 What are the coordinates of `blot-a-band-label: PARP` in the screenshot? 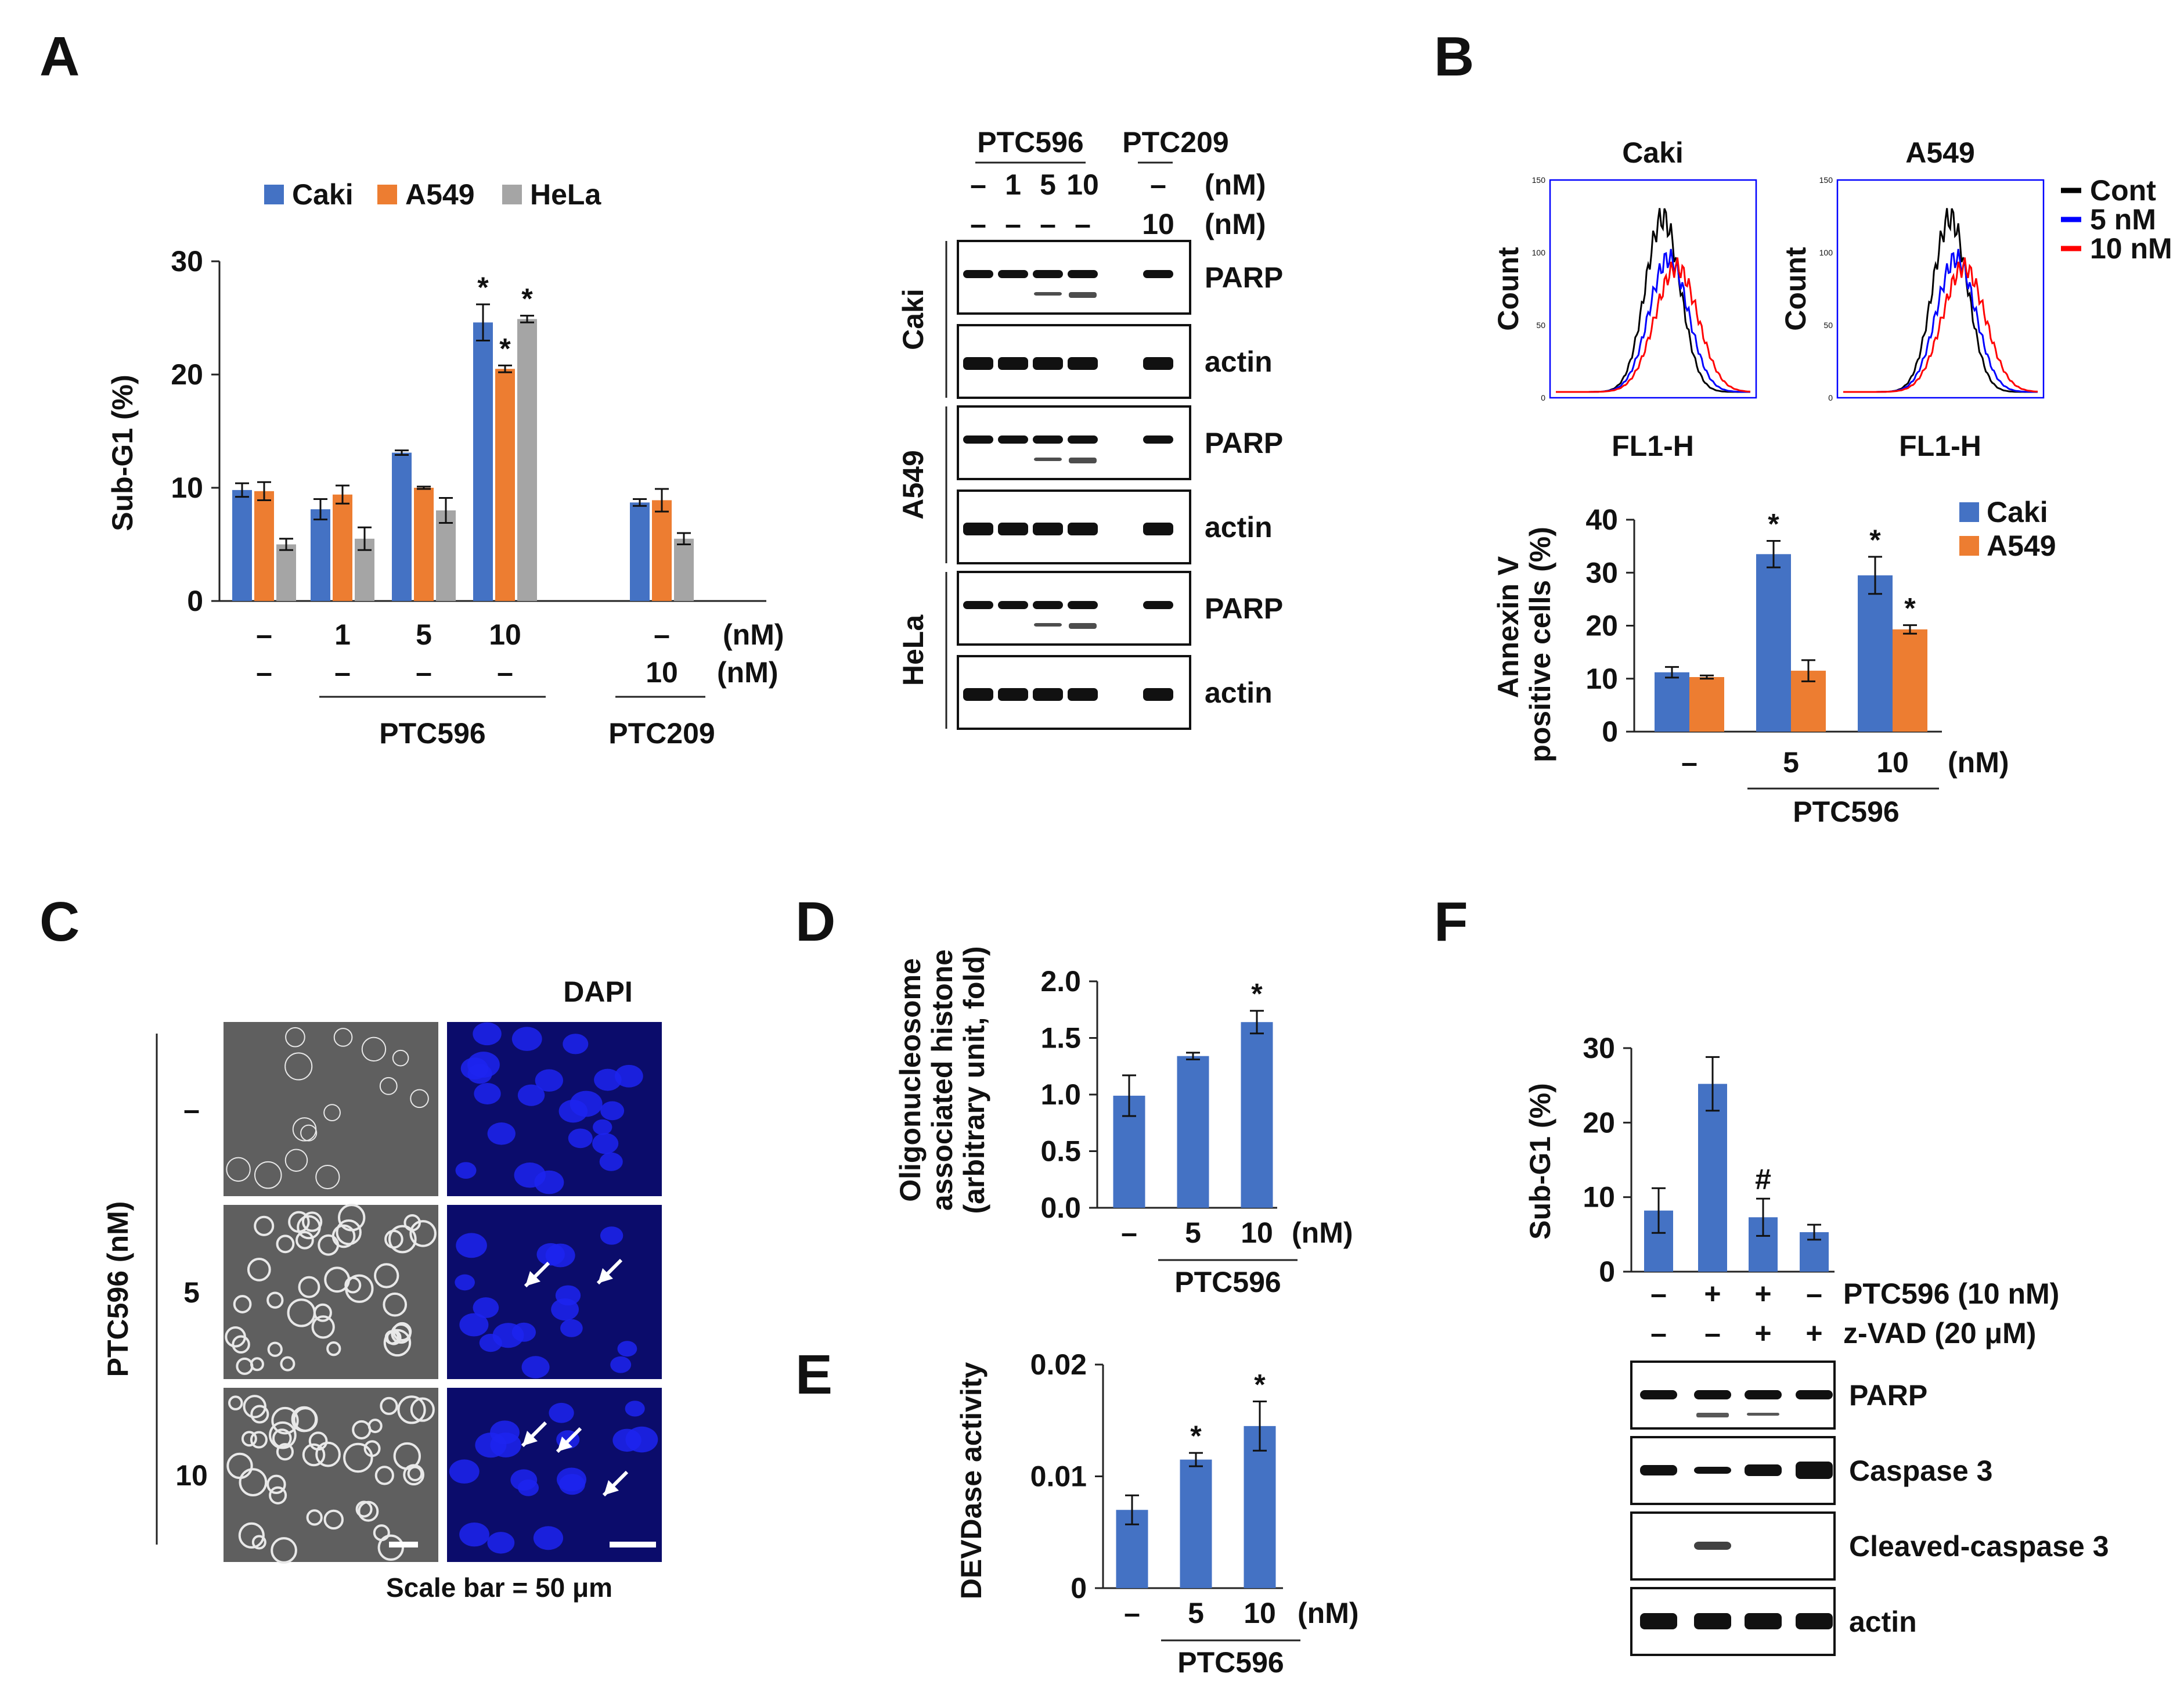 It's located at (1244, 277).